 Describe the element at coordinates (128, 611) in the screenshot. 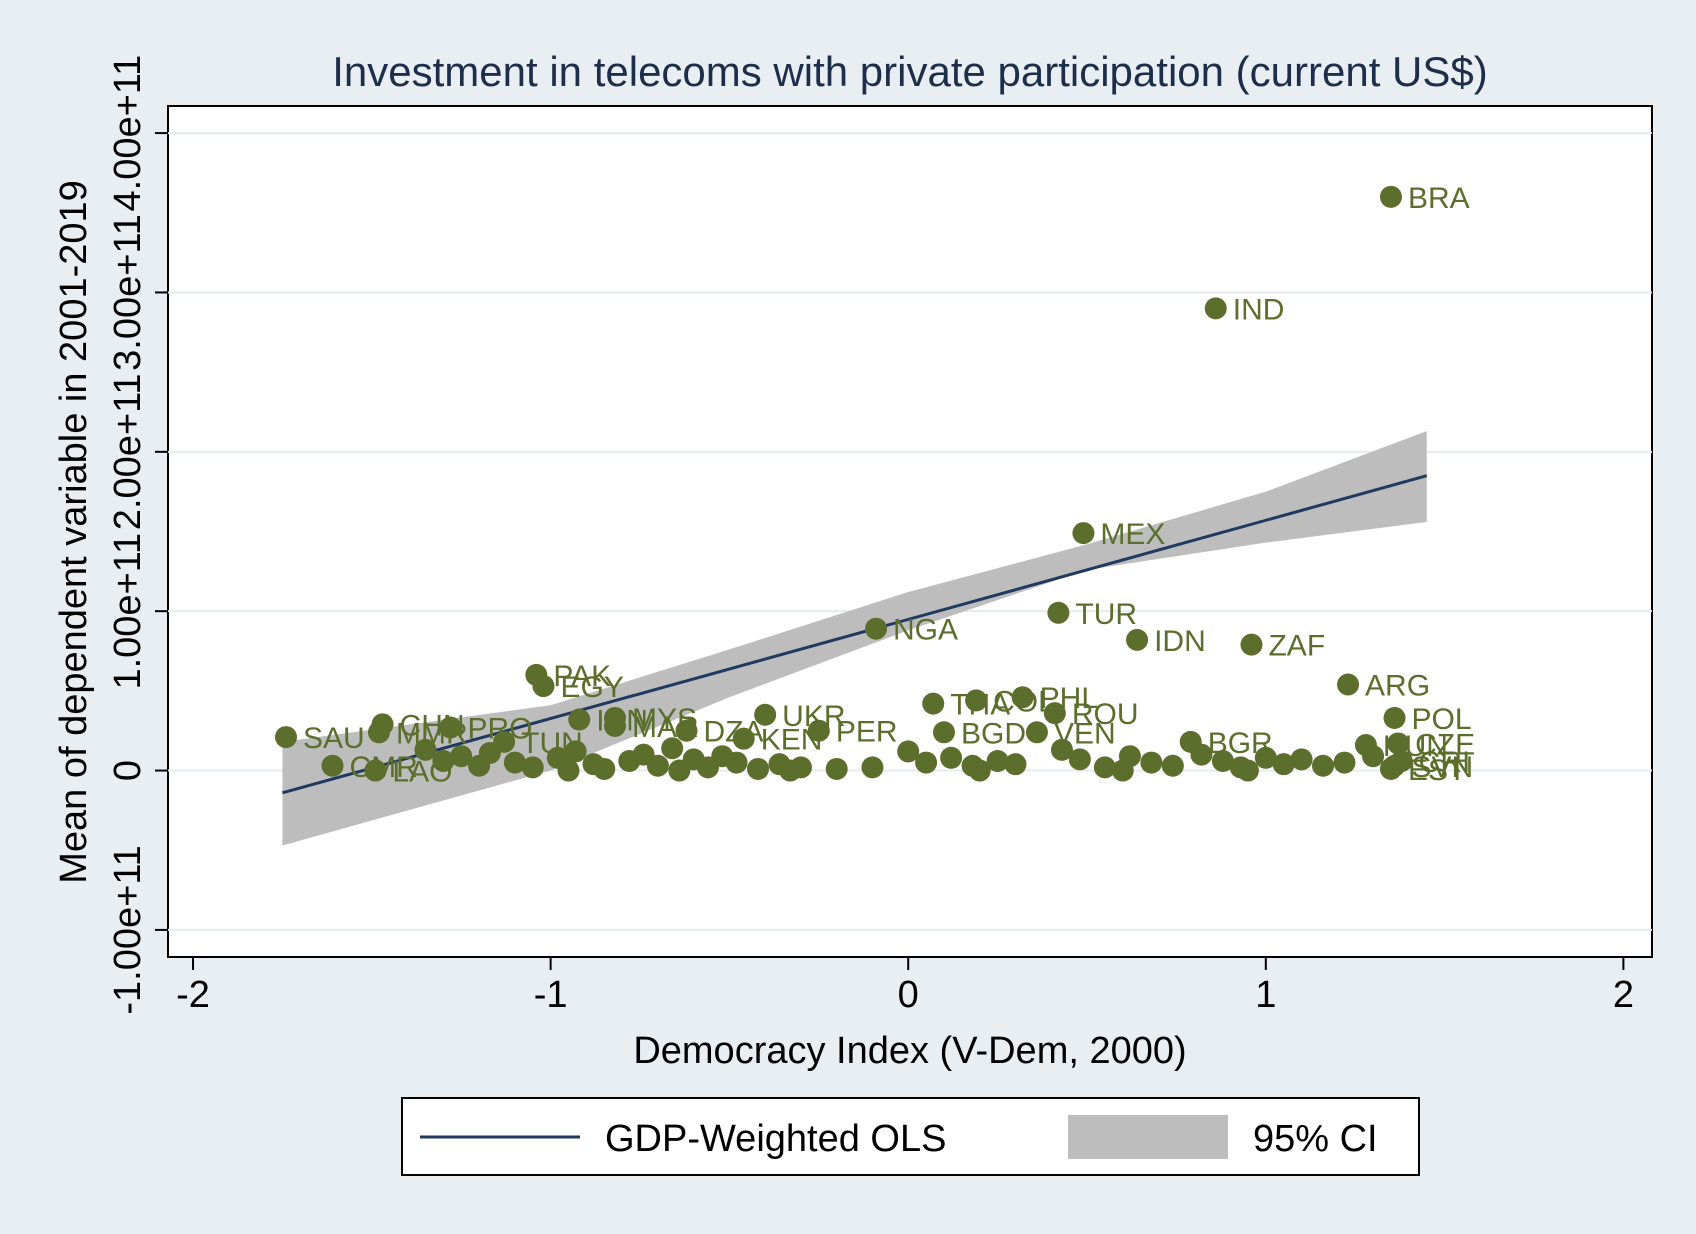

I see `y-tick-label: 1.00e+11` at that location.